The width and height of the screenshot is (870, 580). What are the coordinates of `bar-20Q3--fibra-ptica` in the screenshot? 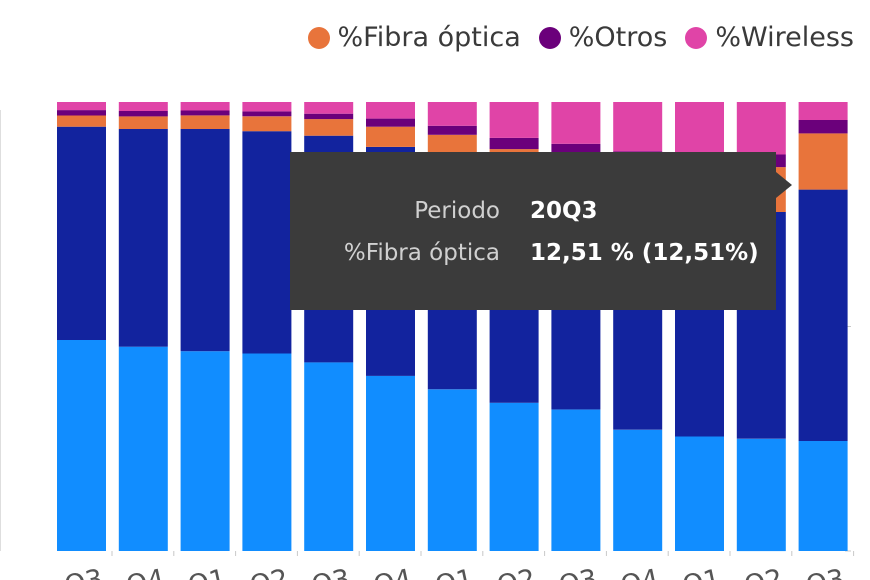 It's located at (823, 161).